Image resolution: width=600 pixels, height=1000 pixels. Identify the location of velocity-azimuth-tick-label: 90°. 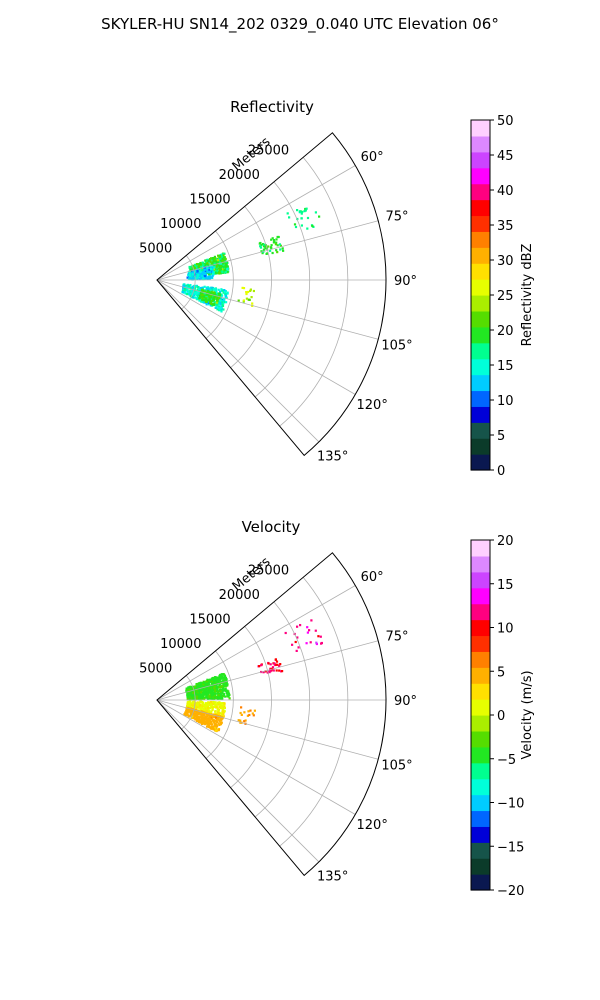
(405, 701).